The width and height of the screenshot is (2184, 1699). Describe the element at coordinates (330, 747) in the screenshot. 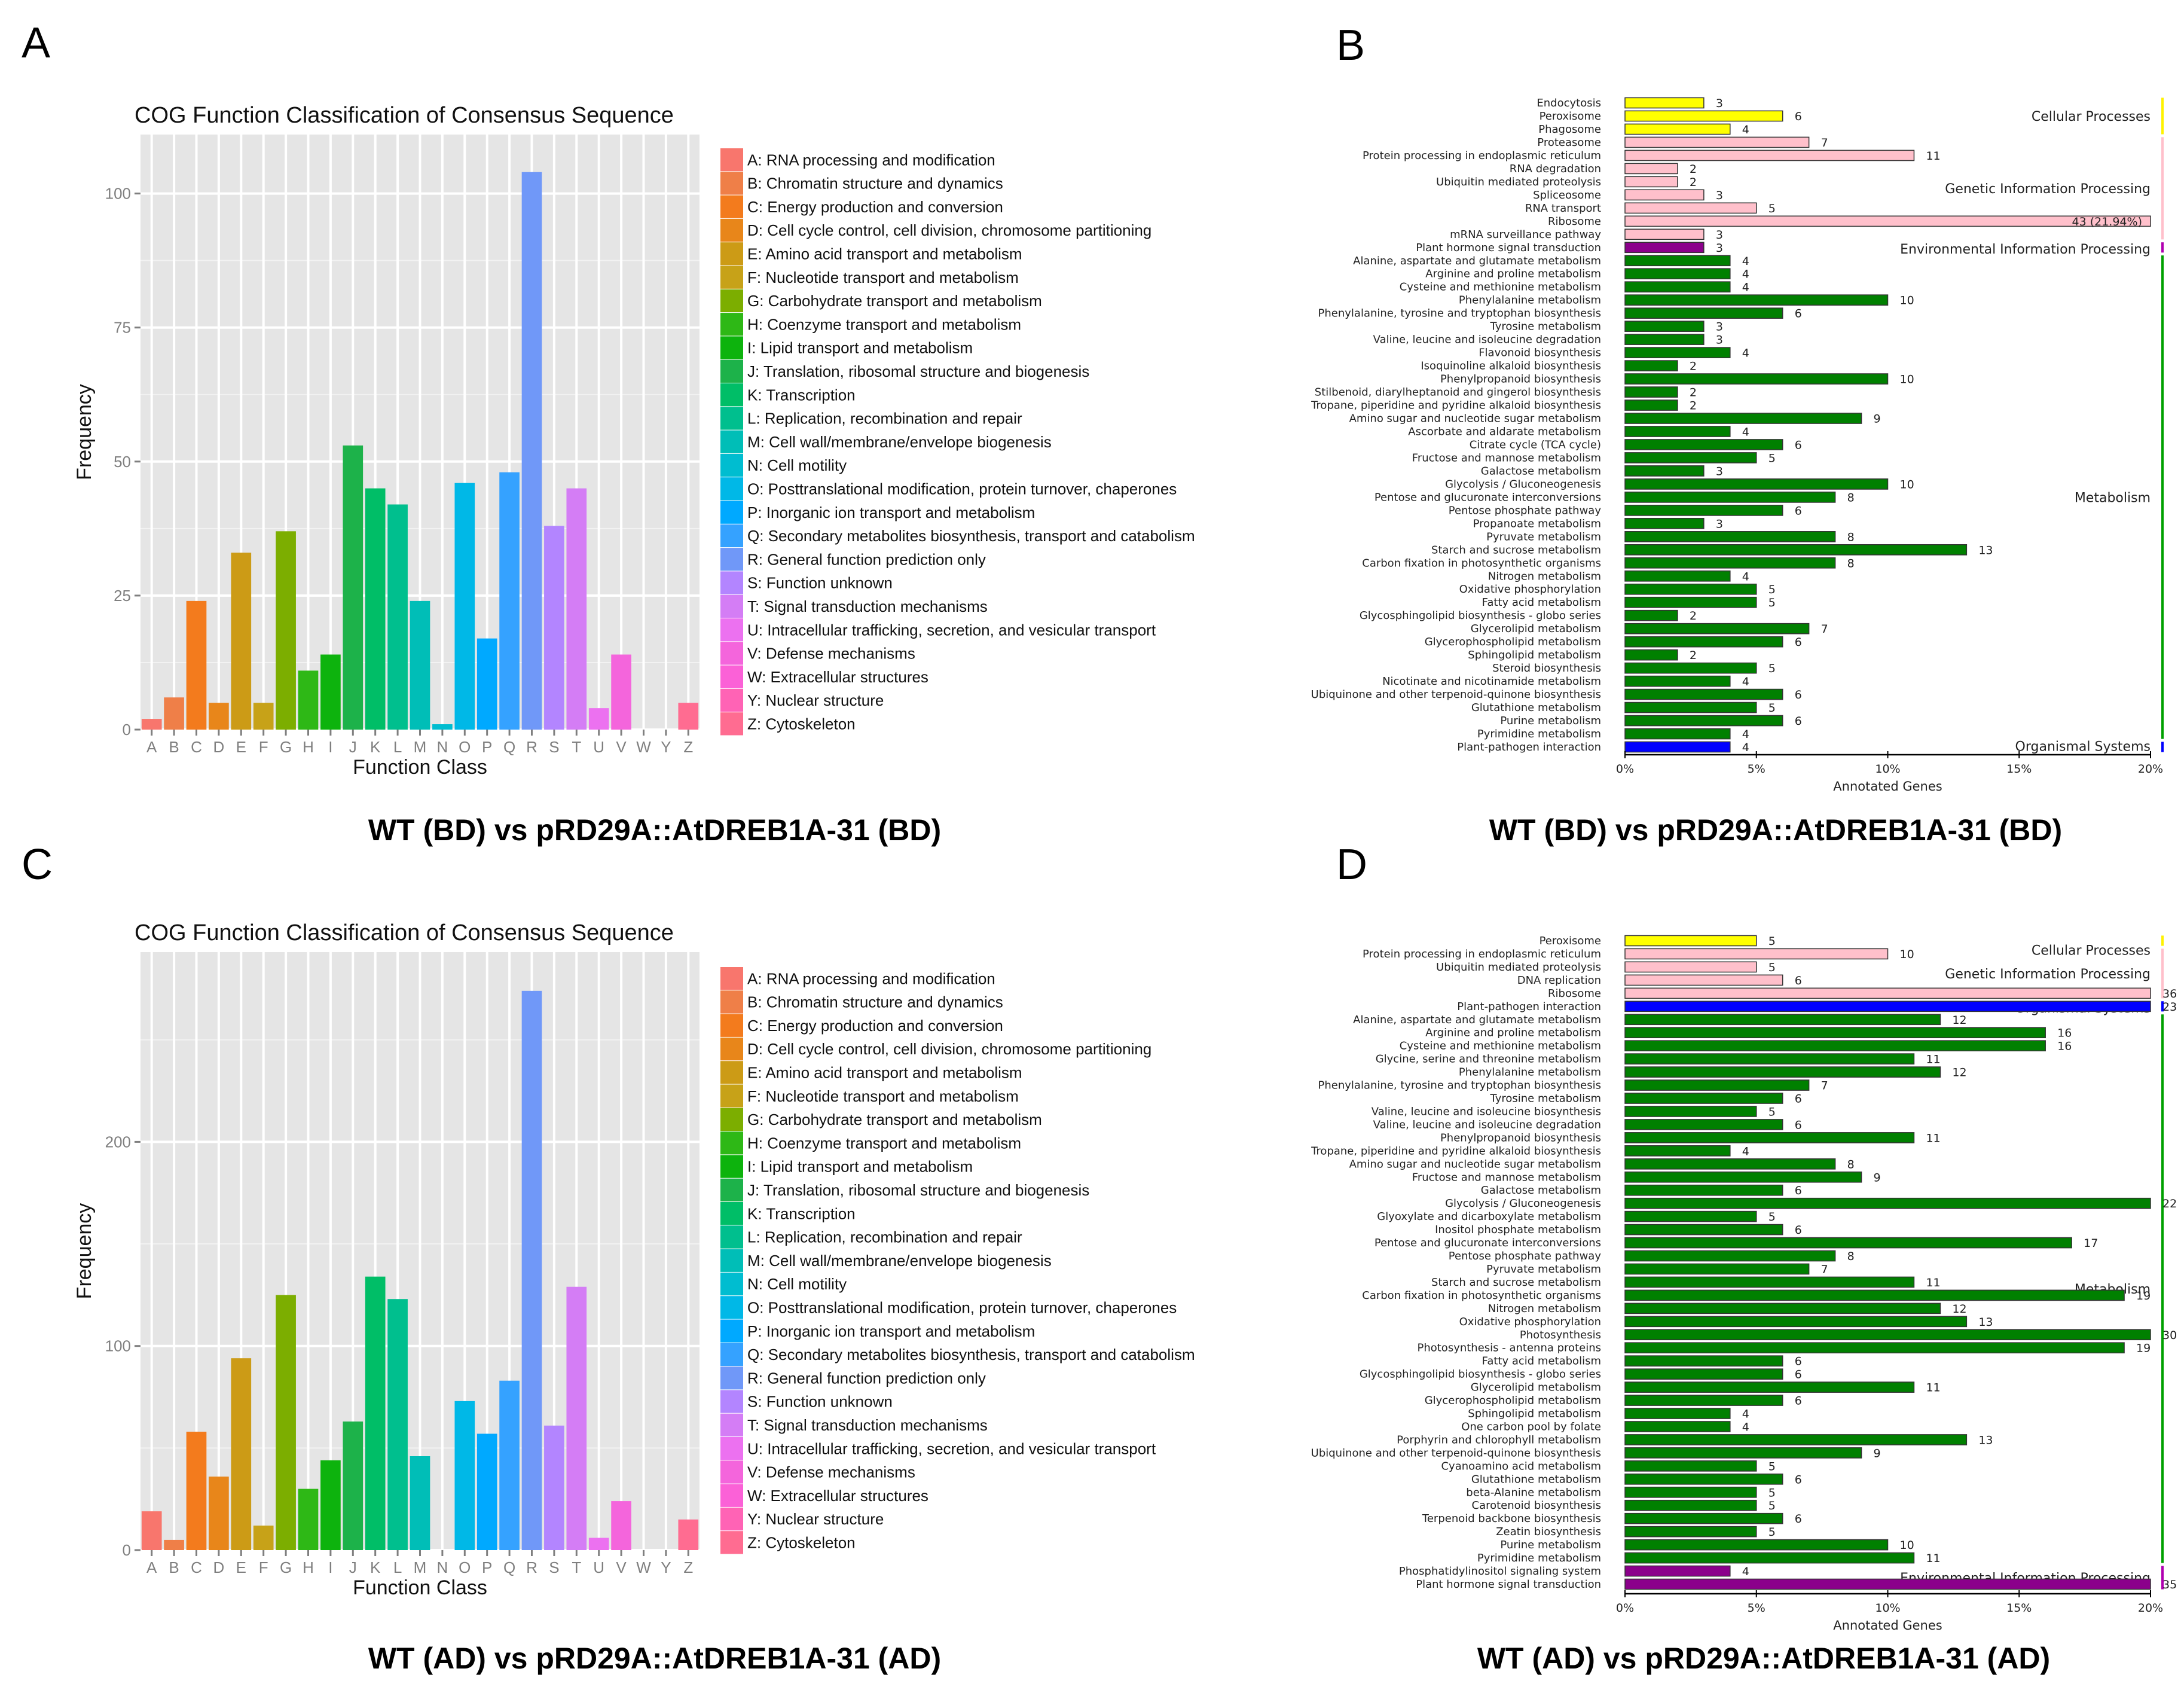

I see `x-tick-label: I` at that location.